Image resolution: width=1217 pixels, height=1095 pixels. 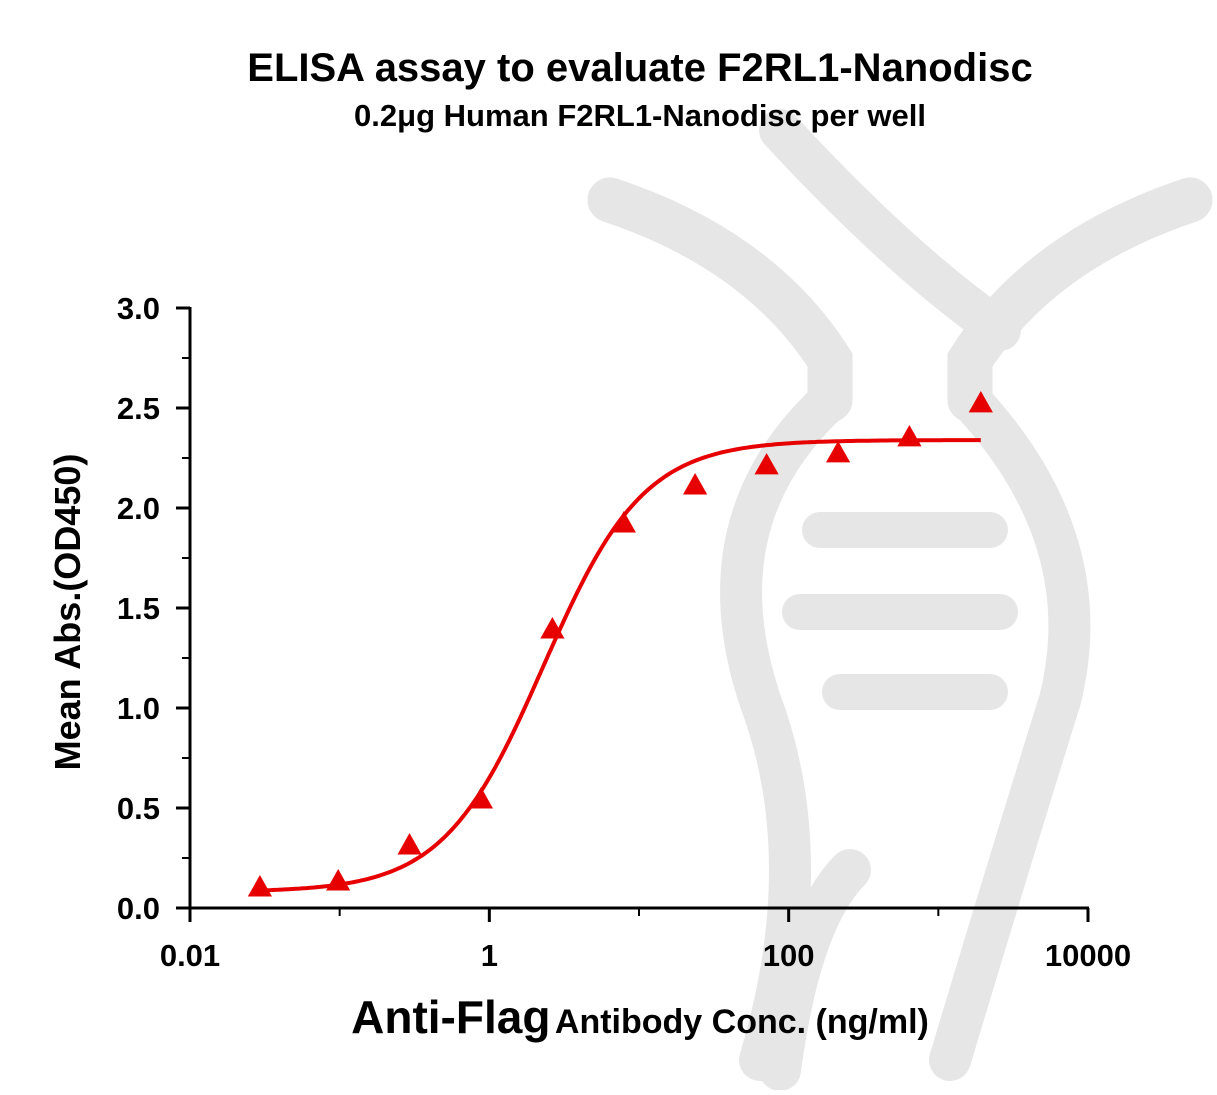 I want to click on x-tick-label: 0.01, so click(x=190, y=955).